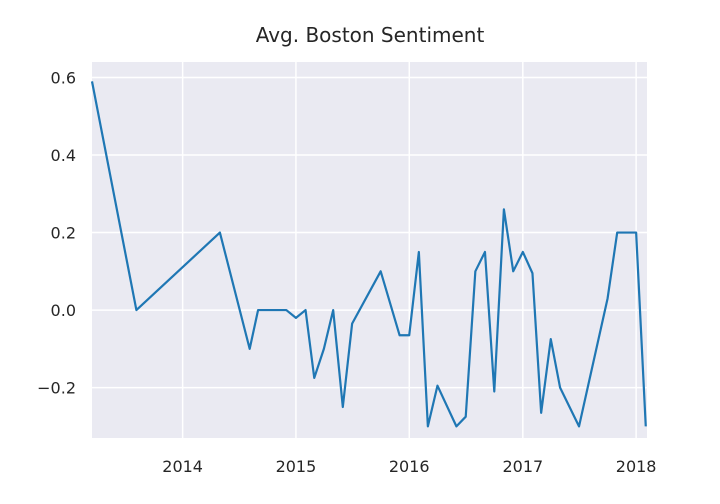  I want to click on x-tick-label: 2017, so click(522, 466).